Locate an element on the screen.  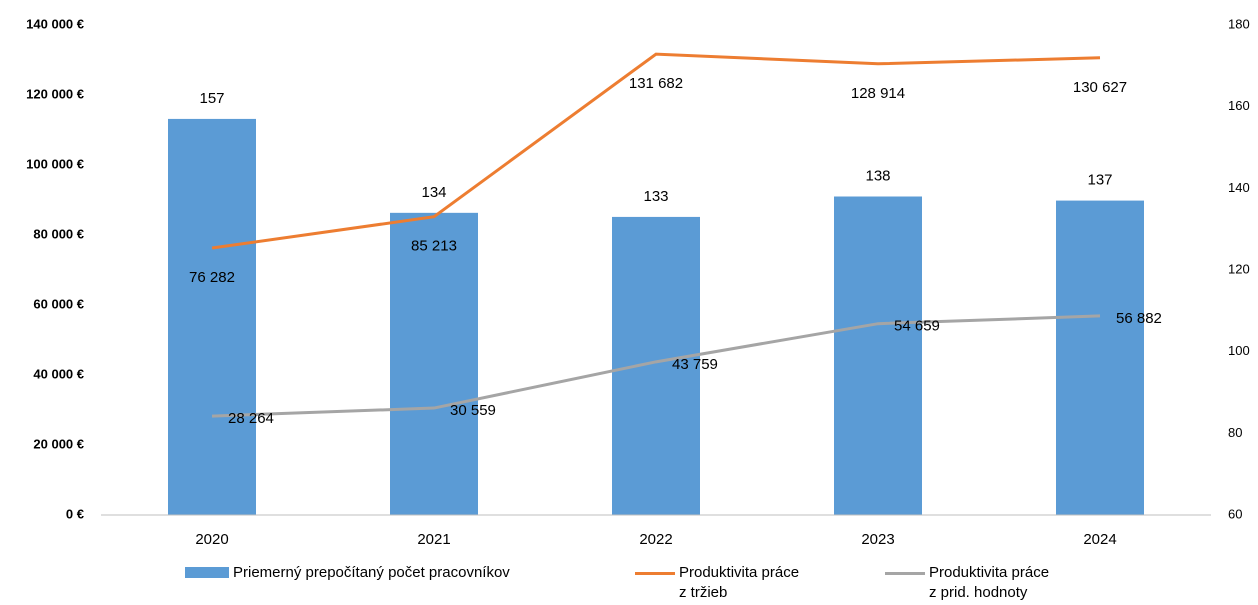
line-value-label: 130 627 is located at coordinates (1100, 87).